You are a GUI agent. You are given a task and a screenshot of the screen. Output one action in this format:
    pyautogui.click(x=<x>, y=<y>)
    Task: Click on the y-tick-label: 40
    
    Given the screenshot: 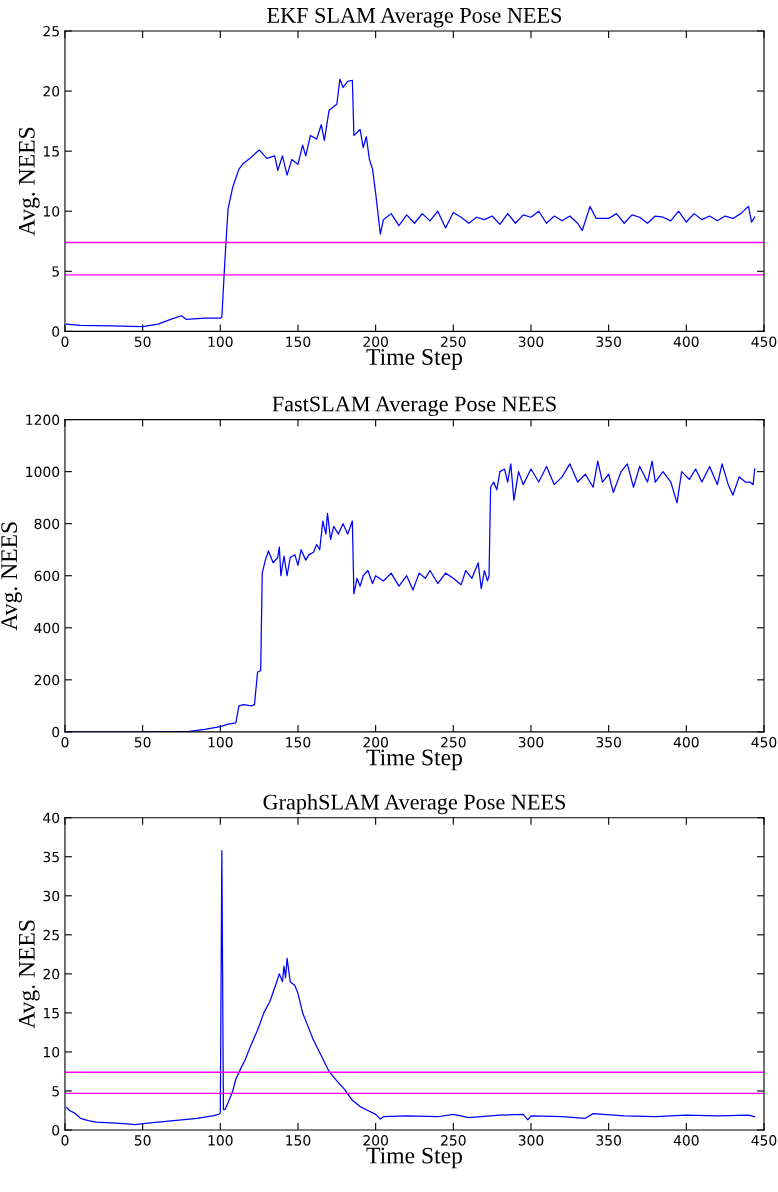 What is the action you would take?
    pyautogui.click(x=51, y=818)
    